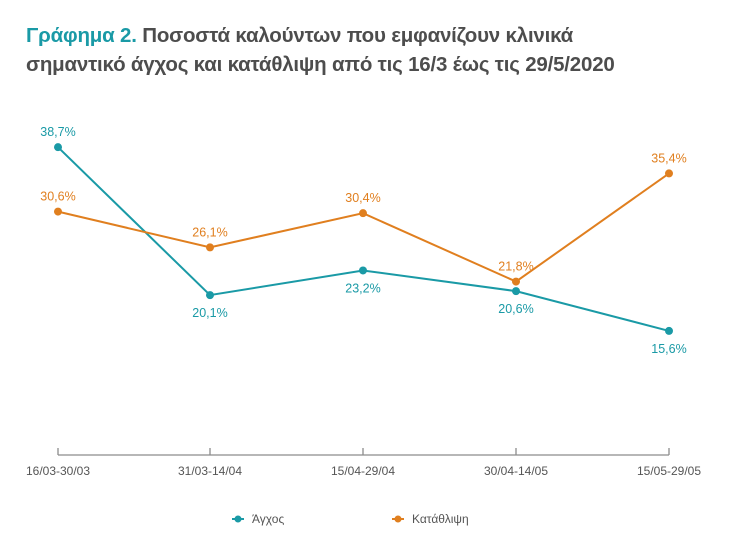 The image size is (734, 545). What do you see at coordinates (81, 35) in the screenshot?
I see `title-lead: Γράφημα 2.` at bounding box center [81, 35].